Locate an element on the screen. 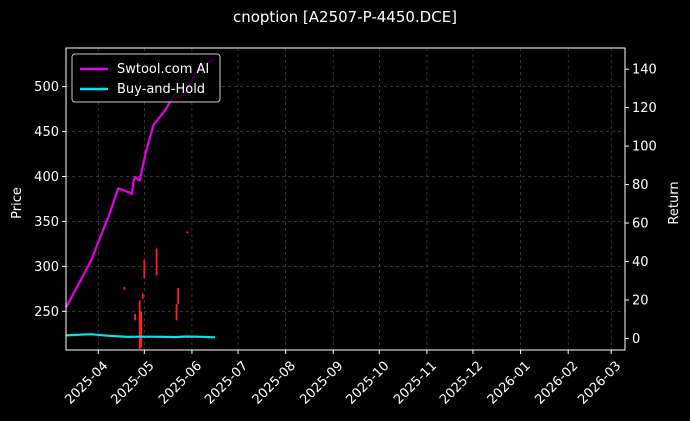 Image resolution: width=690 pixels, height=421 pixels. legend-box is located at coordinates (146, 78).